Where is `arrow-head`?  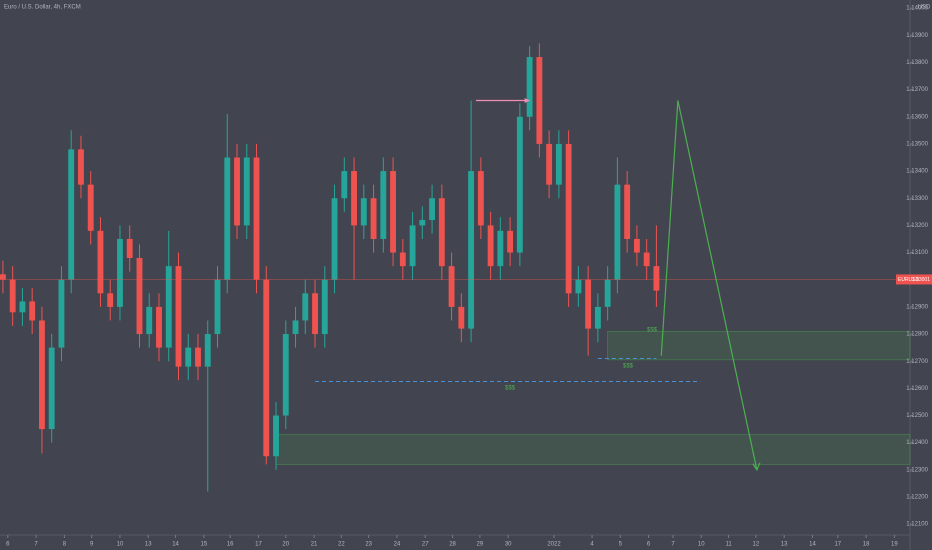
arrow-head is located at coordinates (527, 100).